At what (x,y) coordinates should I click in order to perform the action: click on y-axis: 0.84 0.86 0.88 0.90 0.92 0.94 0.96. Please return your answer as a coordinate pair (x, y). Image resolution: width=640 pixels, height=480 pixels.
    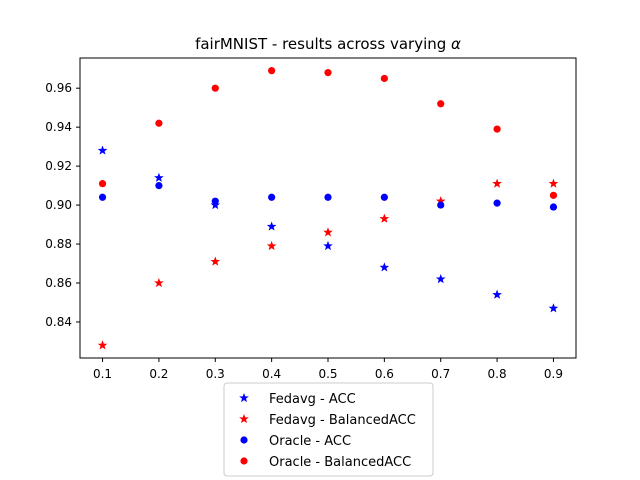
    Looking at the image, I should click on (62, 205).